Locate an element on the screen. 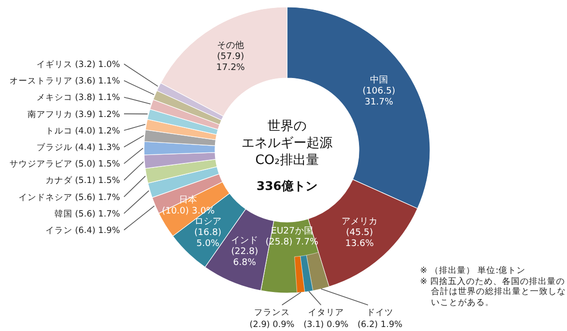  data-label: (45.5) 13.6% is located at coordinates (359, 239).